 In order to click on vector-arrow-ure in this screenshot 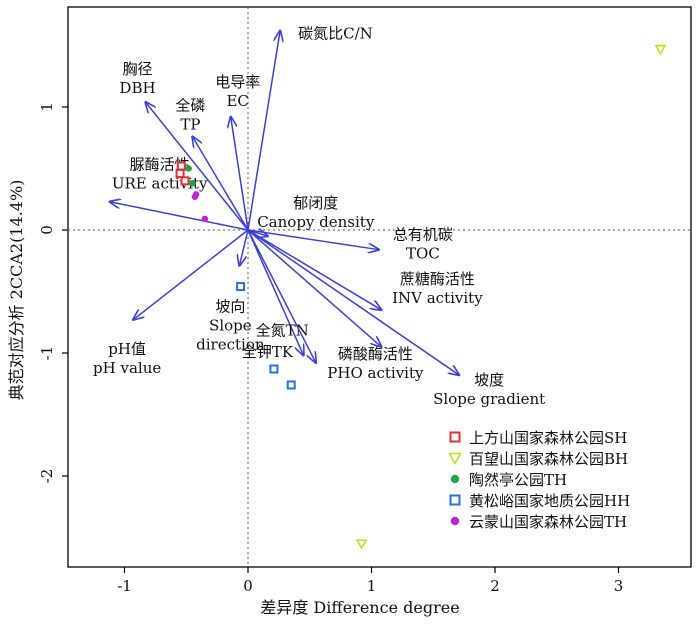, I will do `click(179, 216)`.